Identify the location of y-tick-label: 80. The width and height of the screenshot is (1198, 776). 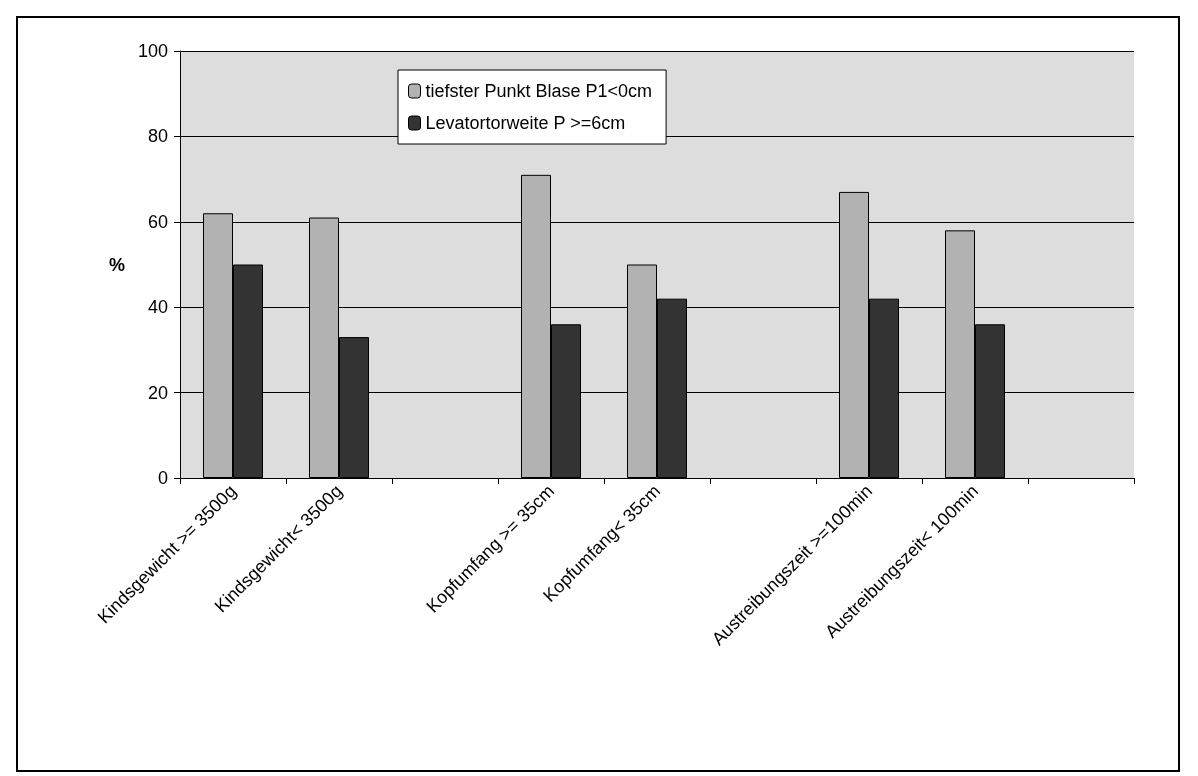
(157, 136).